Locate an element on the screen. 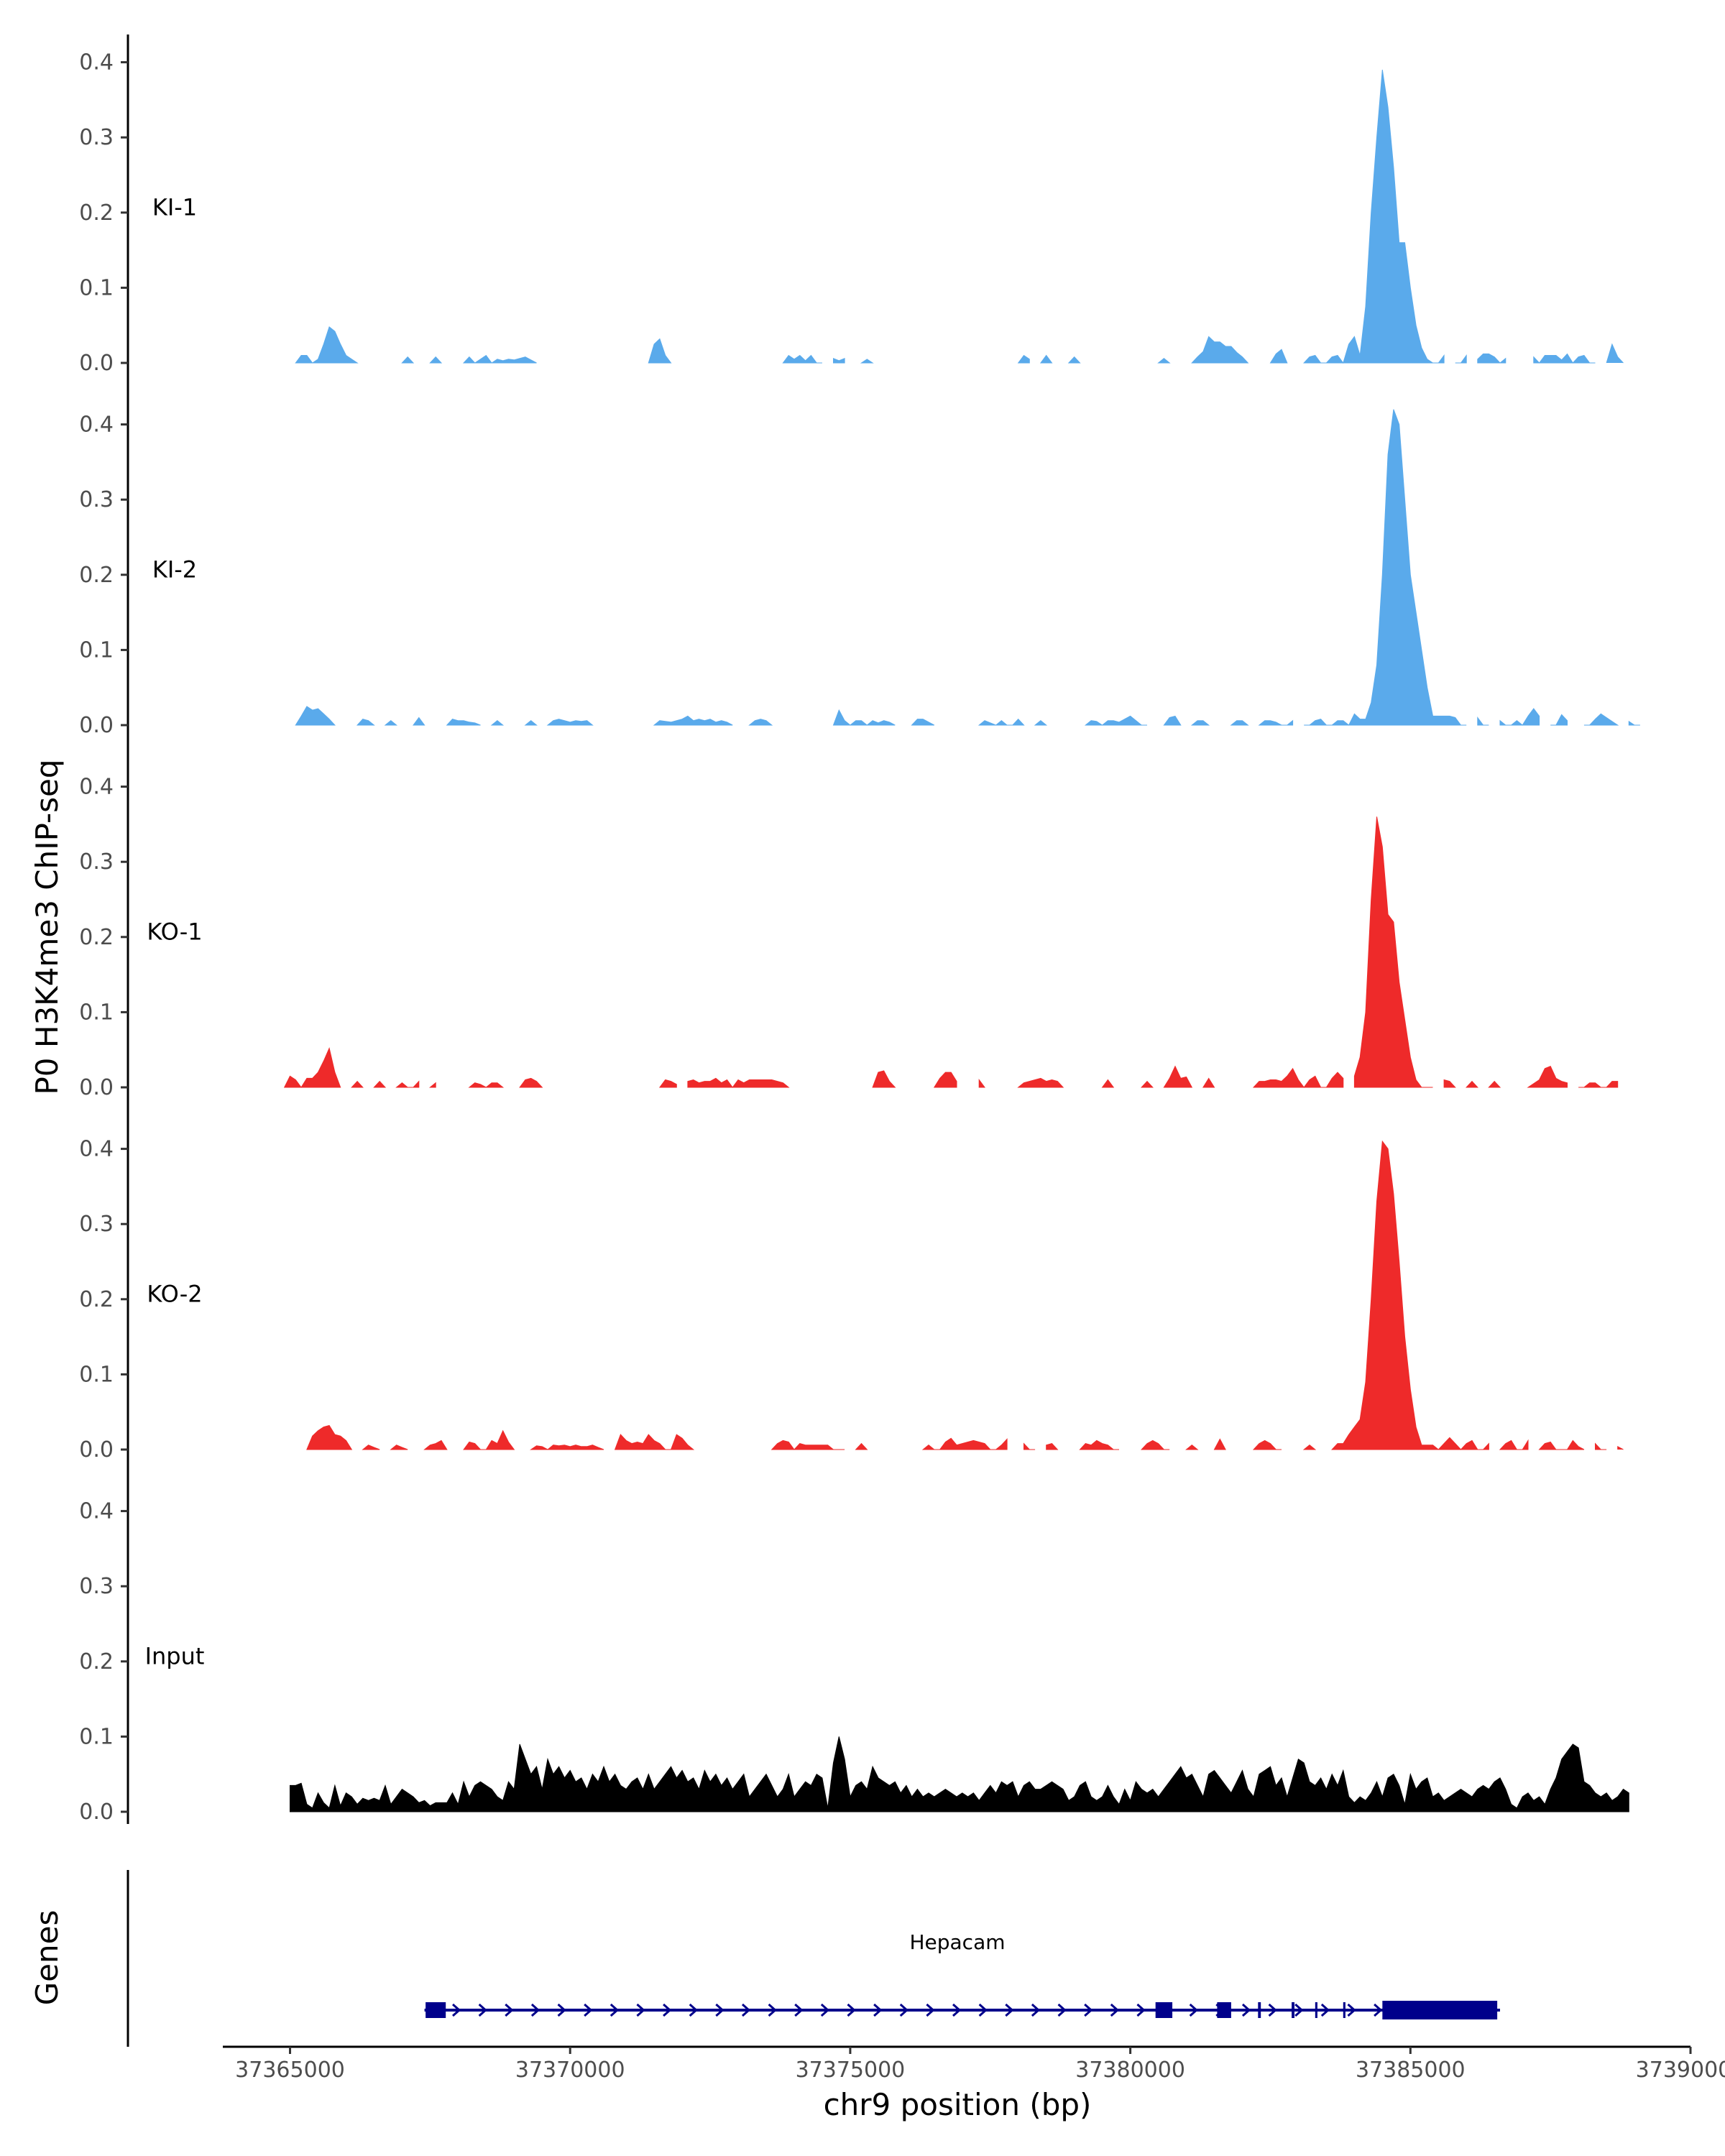  track-label: KO-2 is located at coordinates (174, 1293).